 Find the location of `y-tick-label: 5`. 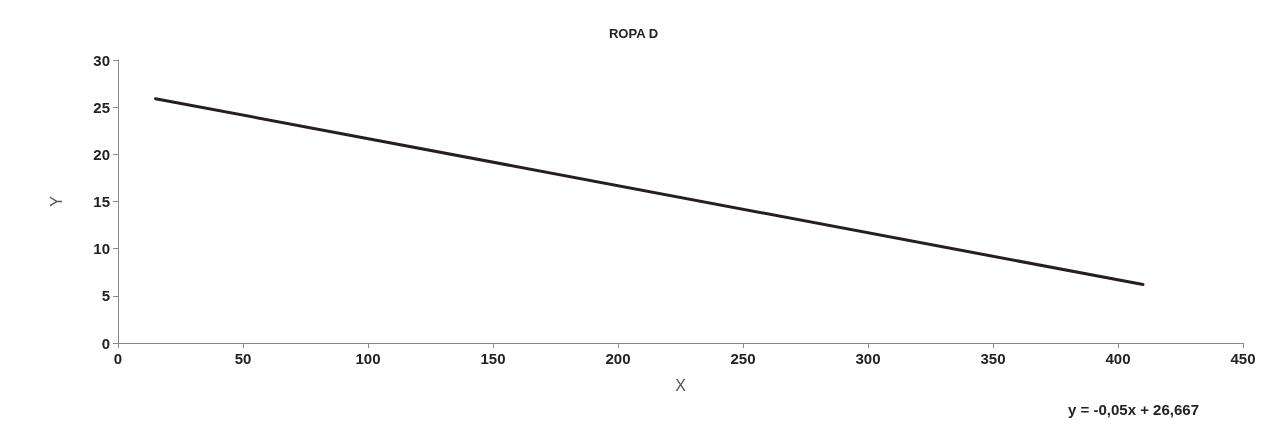

y-tick-label: 5 is located at coordinates (105, 296).